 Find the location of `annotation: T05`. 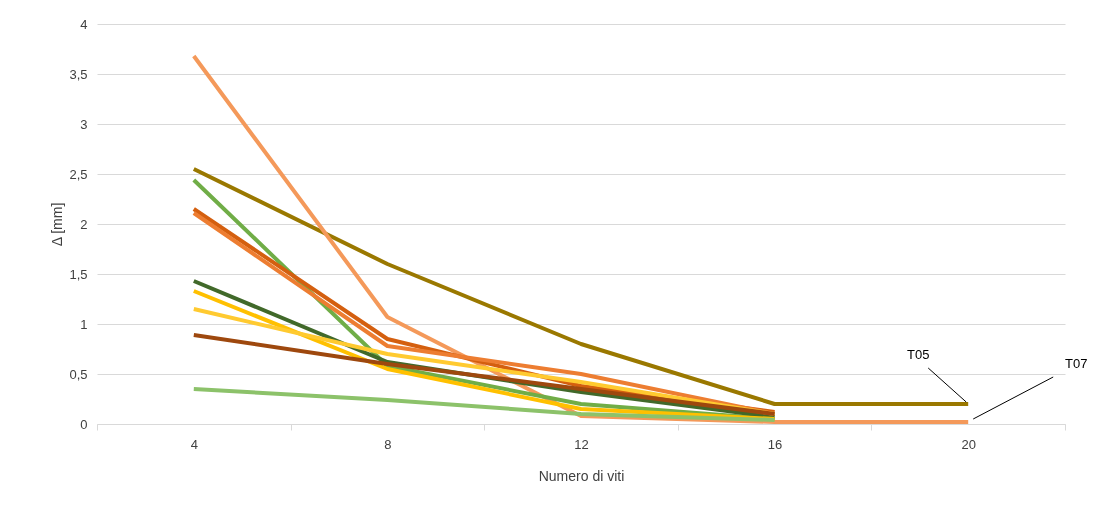

annotation: T05 is located at coordinates (918, 354).